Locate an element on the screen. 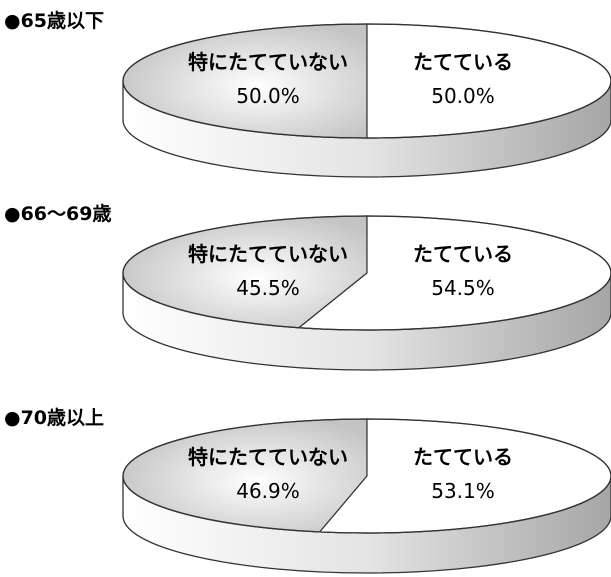 The image size is (611, 577). slice-value-label: 46.9% is located at coordinates (268, 491).